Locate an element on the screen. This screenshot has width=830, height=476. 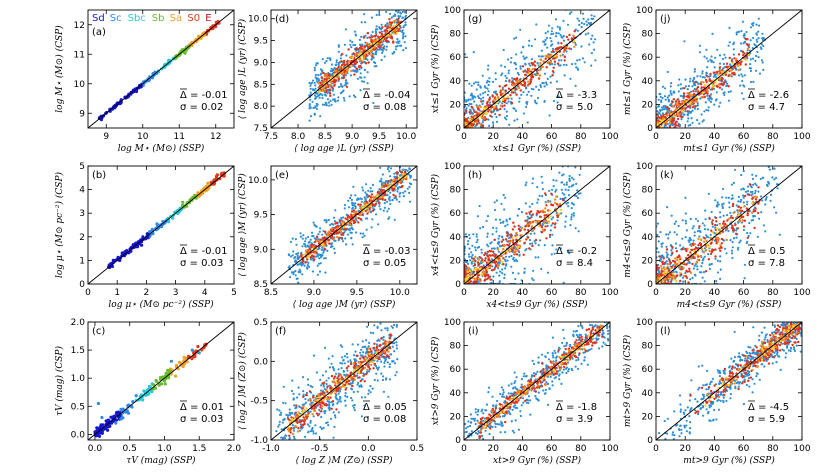
one-to-one-line is located at coordinates (161, 69).